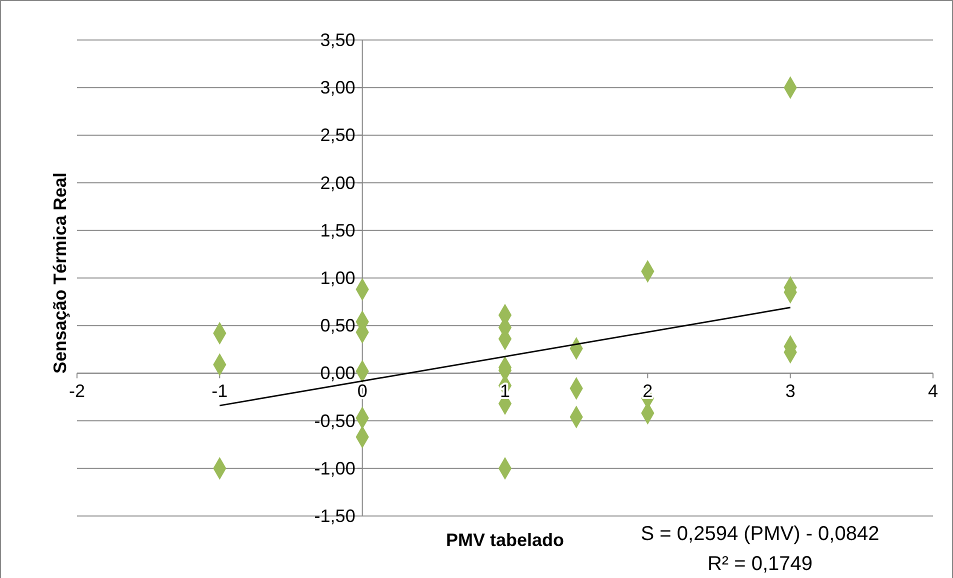 The height and width of the screenshot is (578, 953). What do you see at coordinates (760, 564) in the screenshot?
I see `text: R² = 0,1749` at bounding box center [760, 564].